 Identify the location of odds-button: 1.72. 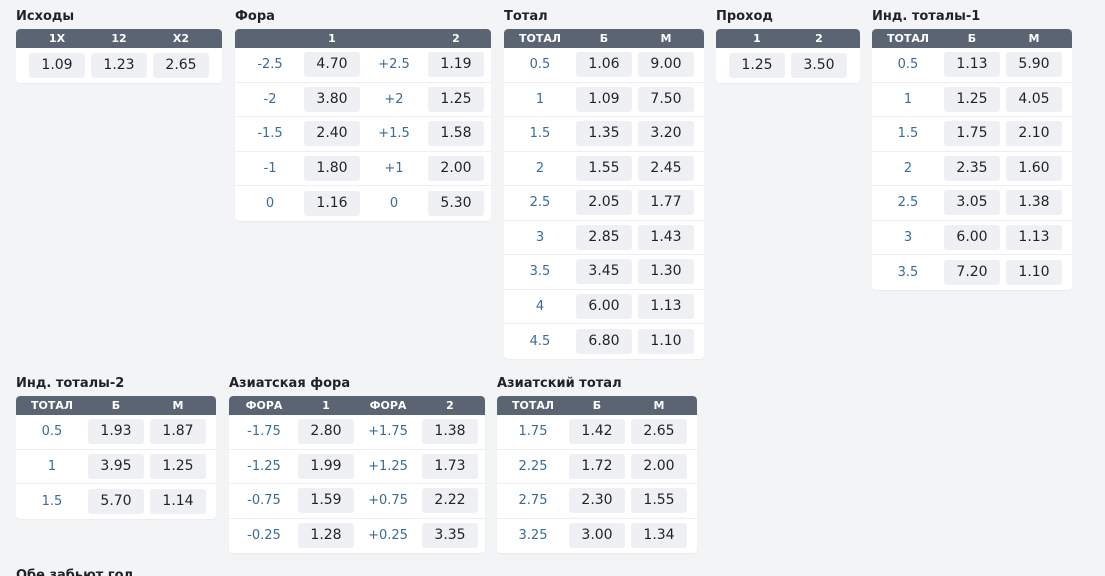
(597, 466).